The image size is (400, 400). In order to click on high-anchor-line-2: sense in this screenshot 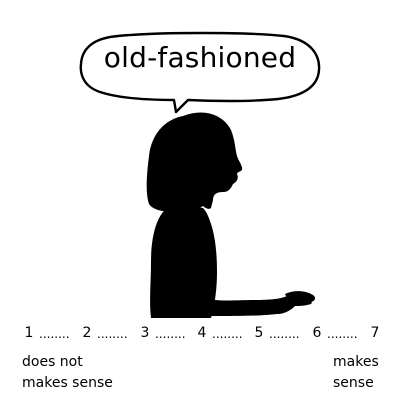, I will do `click(353, 383)`.